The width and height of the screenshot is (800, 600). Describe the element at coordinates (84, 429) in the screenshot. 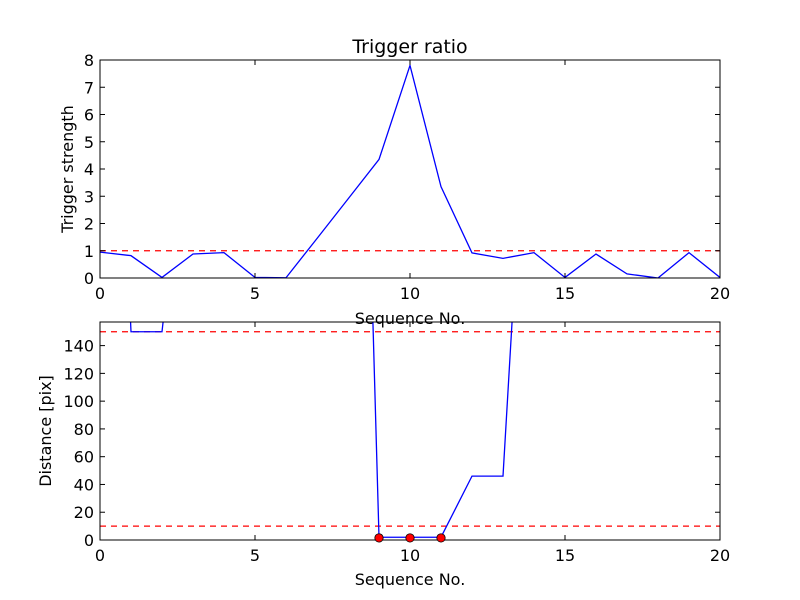

I see `y-tick-label: 80` at that location.